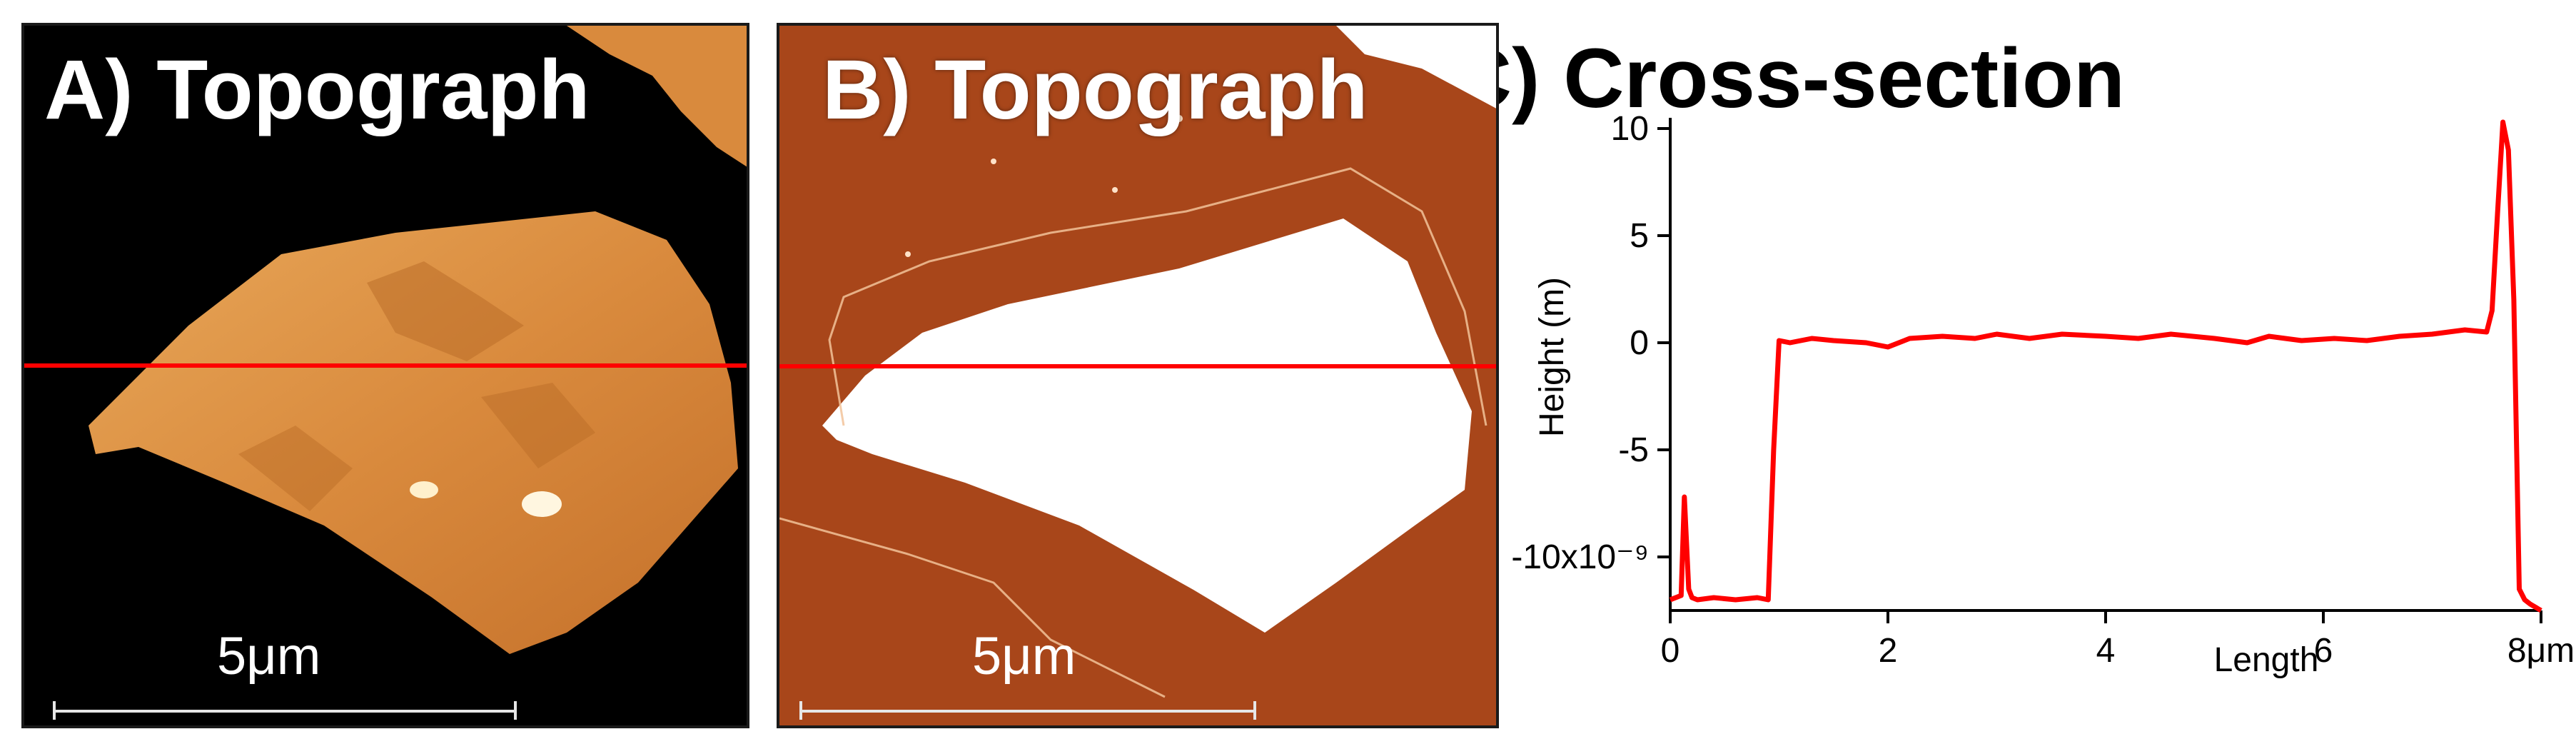  Describe the element at coordinates (269, 655) in the screenshot. I see `scale-bar-a-label: 5μm` at that location.